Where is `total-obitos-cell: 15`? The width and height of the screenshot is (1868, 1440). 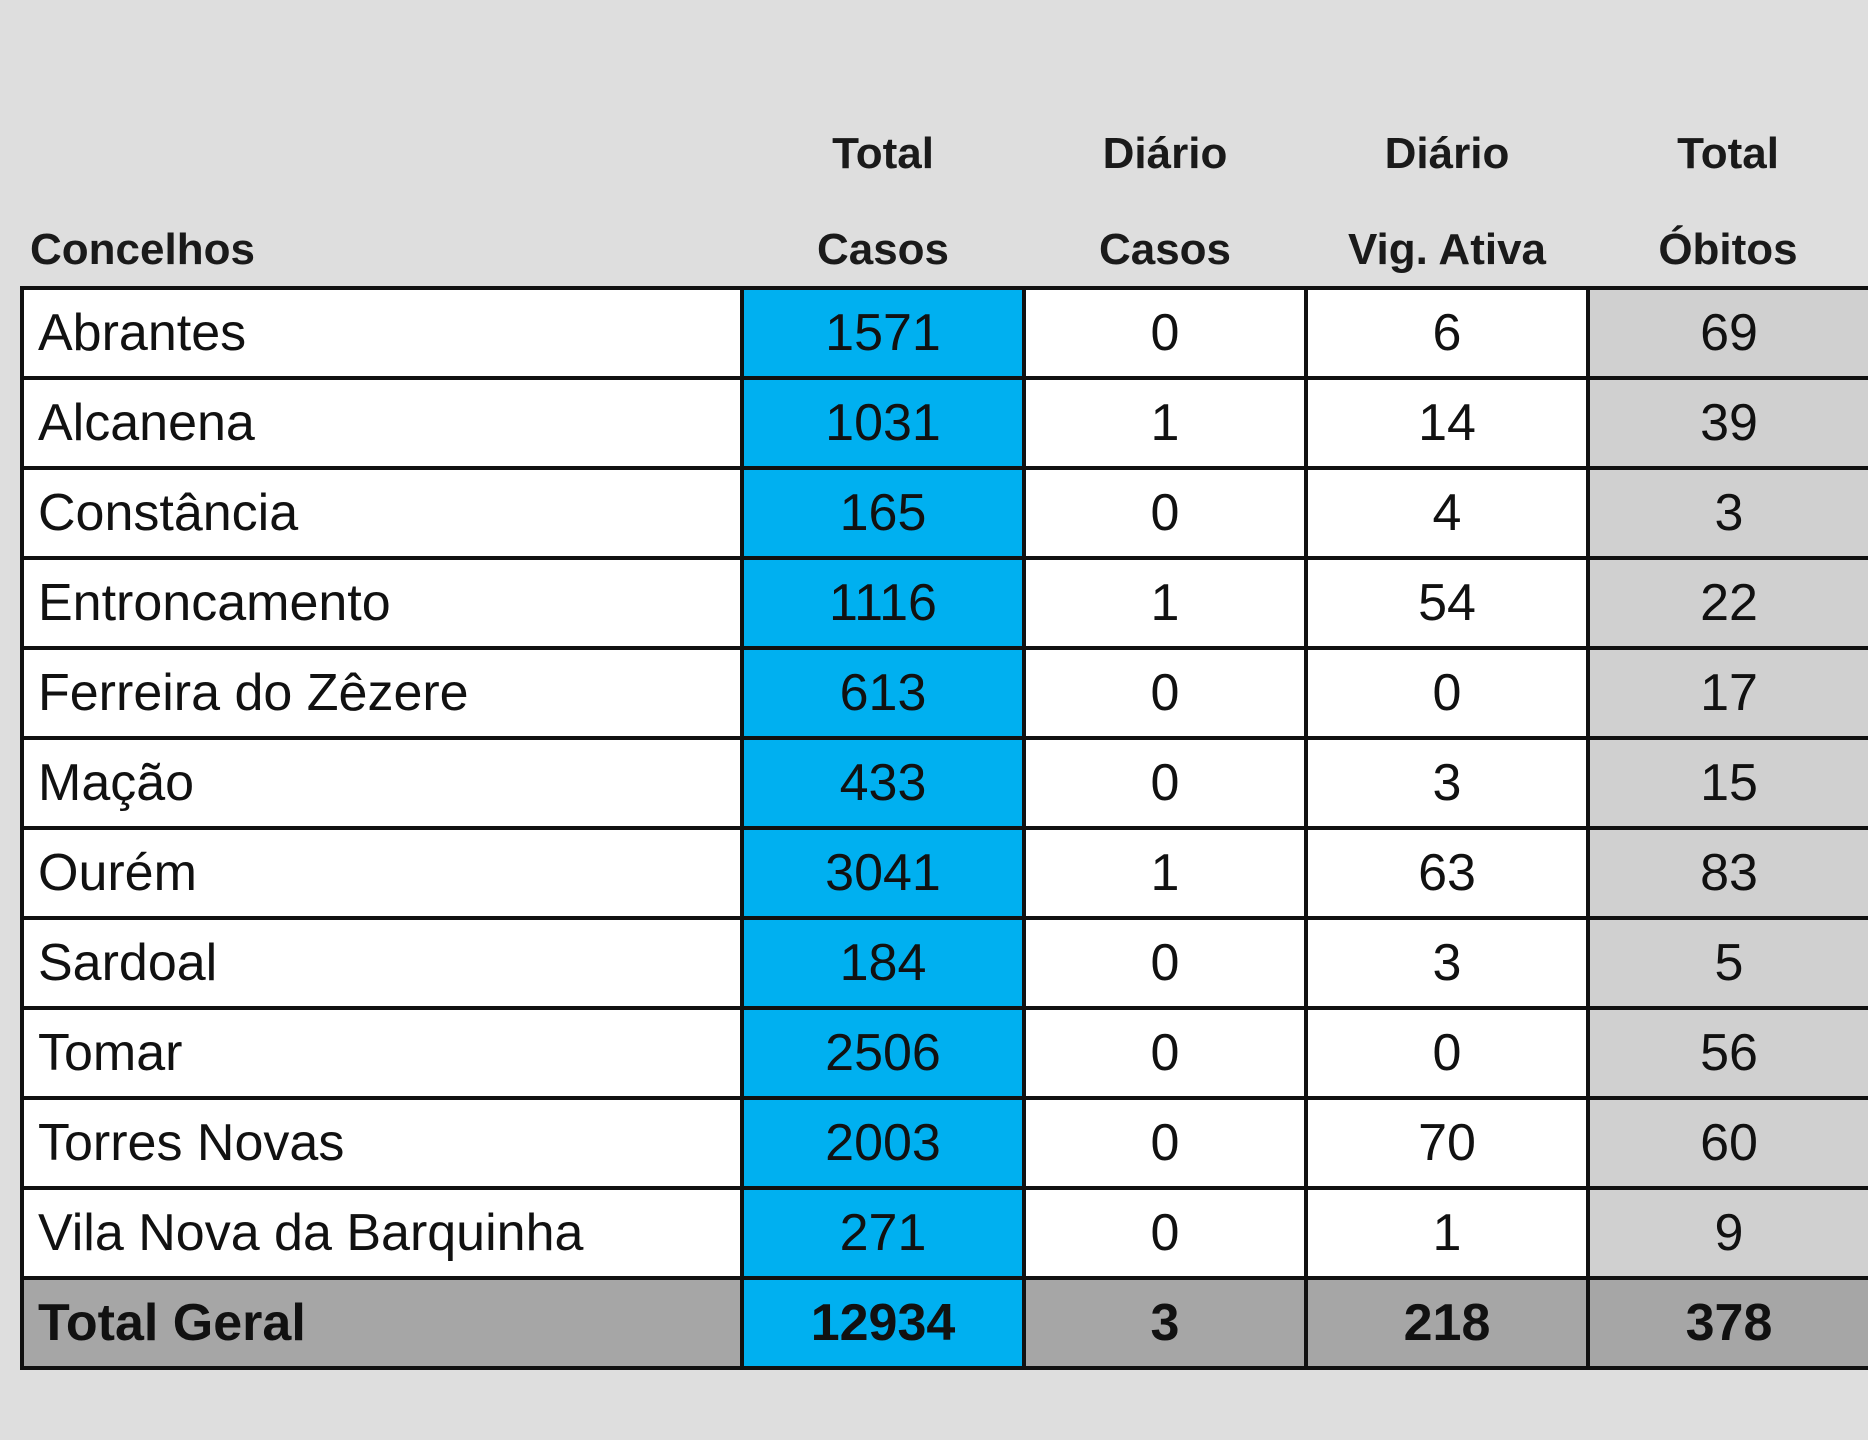 total-obitos-cell: 15 is located at coordinates (1727, 783).